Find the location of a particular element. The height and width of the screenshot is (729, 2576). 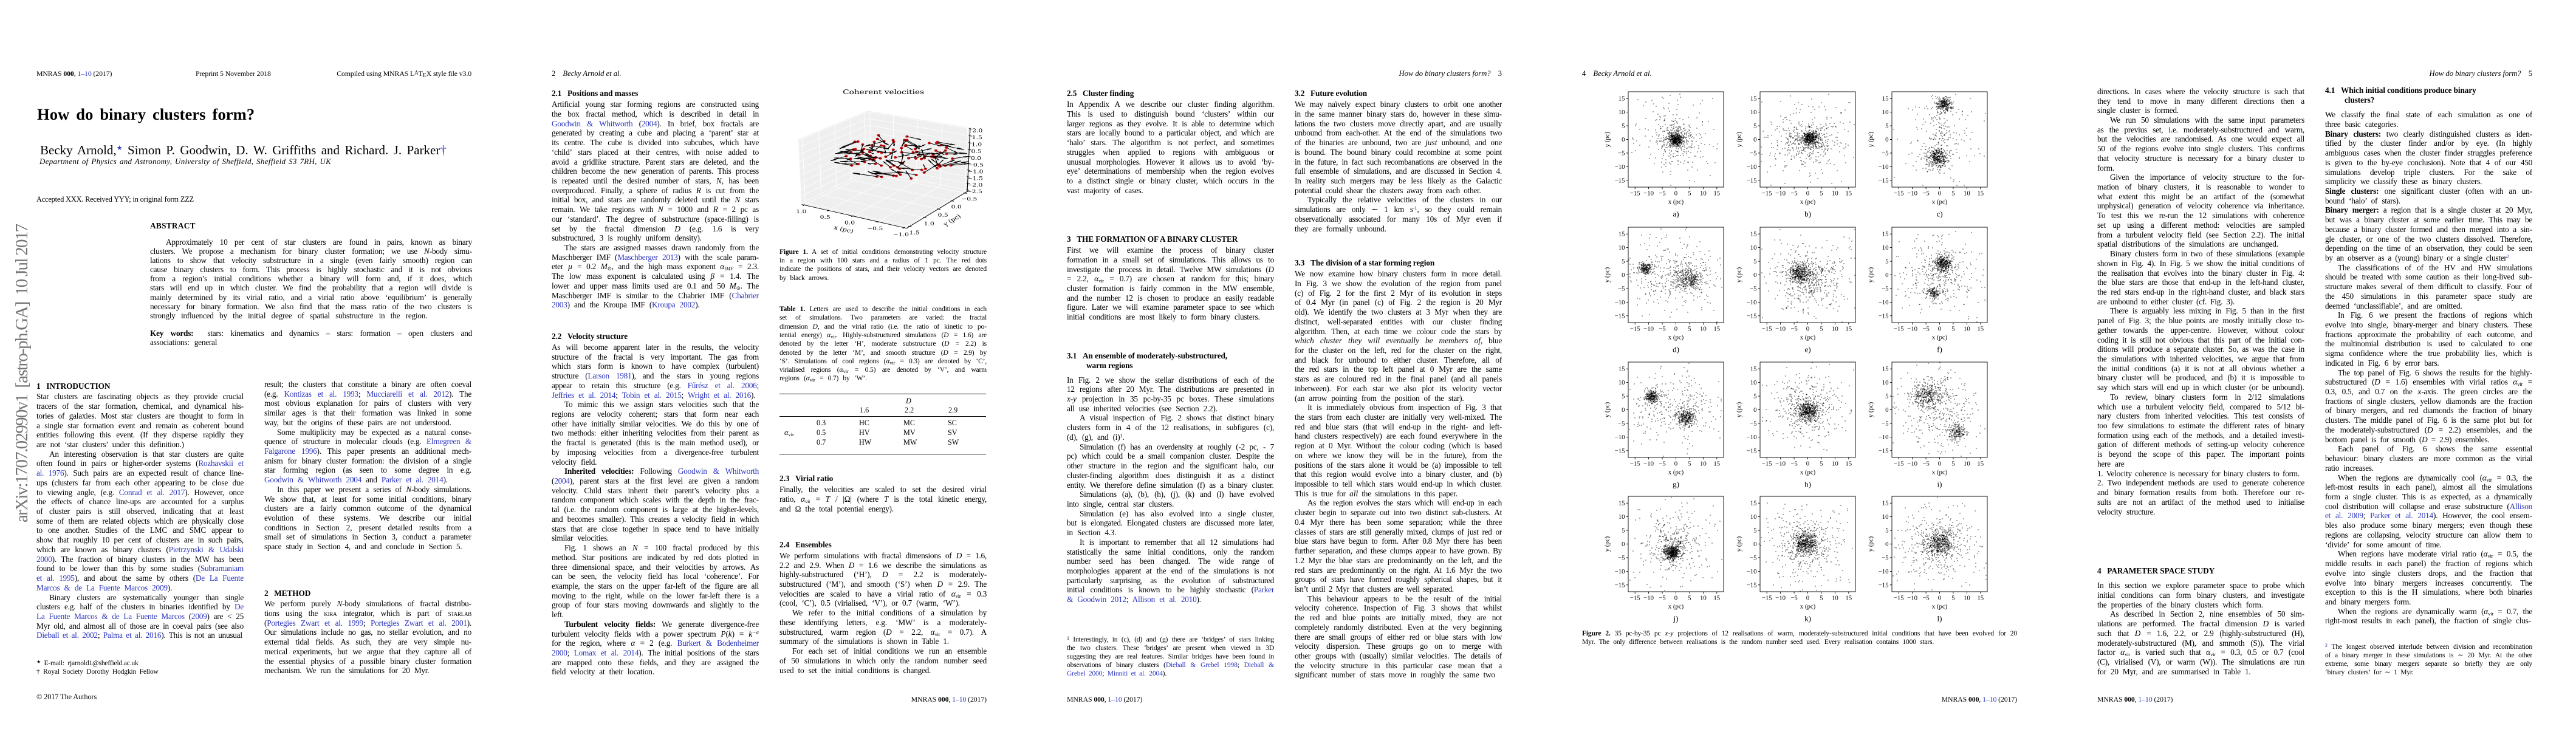

svg-text: g) is located at coordinates (1676, 485).